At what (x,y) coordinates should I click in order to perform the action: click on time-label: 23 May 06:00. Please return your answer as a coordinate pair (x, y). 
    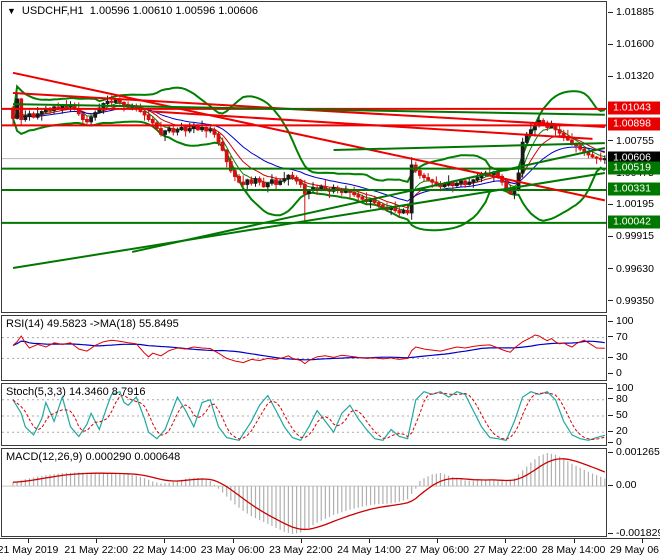
    Looking at the image, I should click on (232, 550).